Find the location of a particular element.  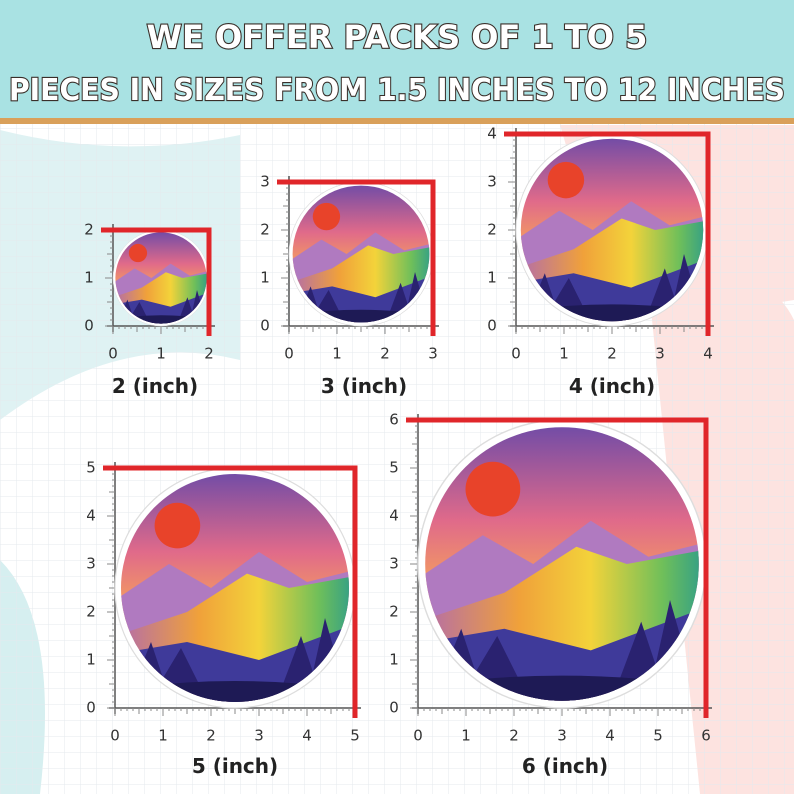

header-band is located at coordinates (397, 59).